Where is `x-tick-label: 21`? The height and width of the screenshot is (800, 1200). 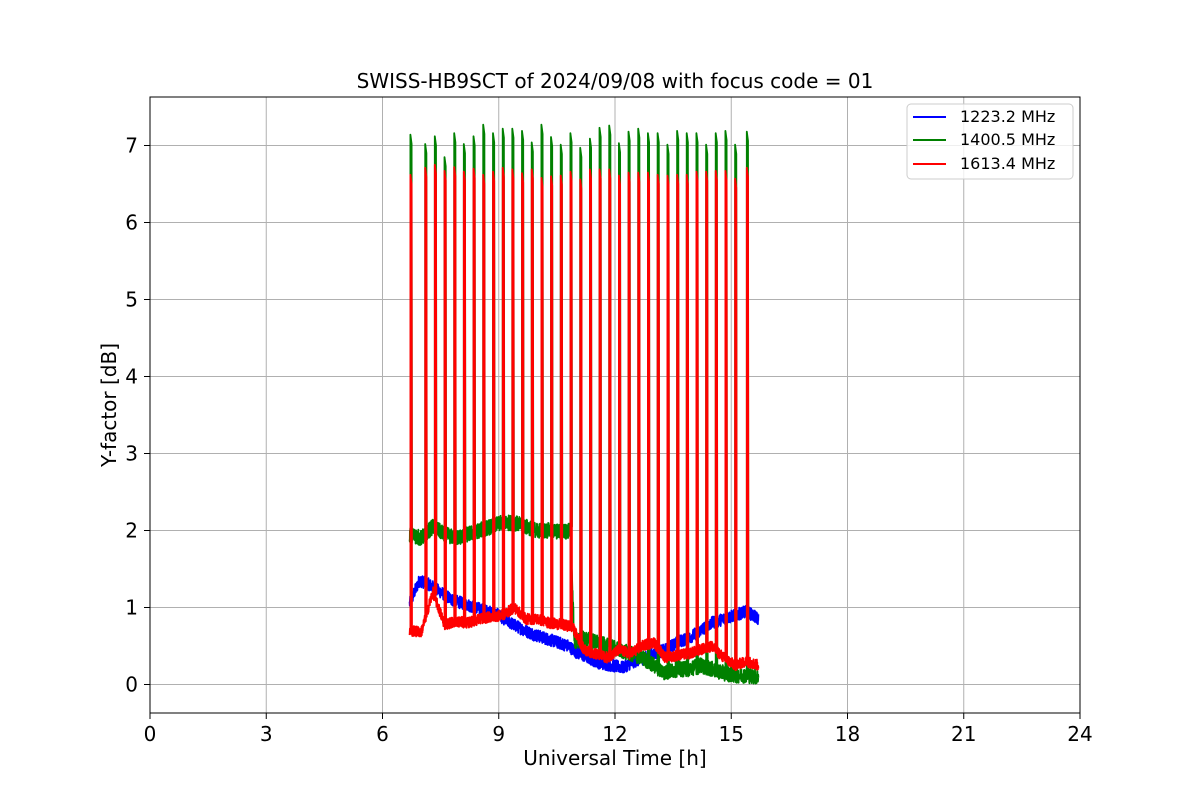
x-tick-label: 21 is located at coordinates (963, 734).